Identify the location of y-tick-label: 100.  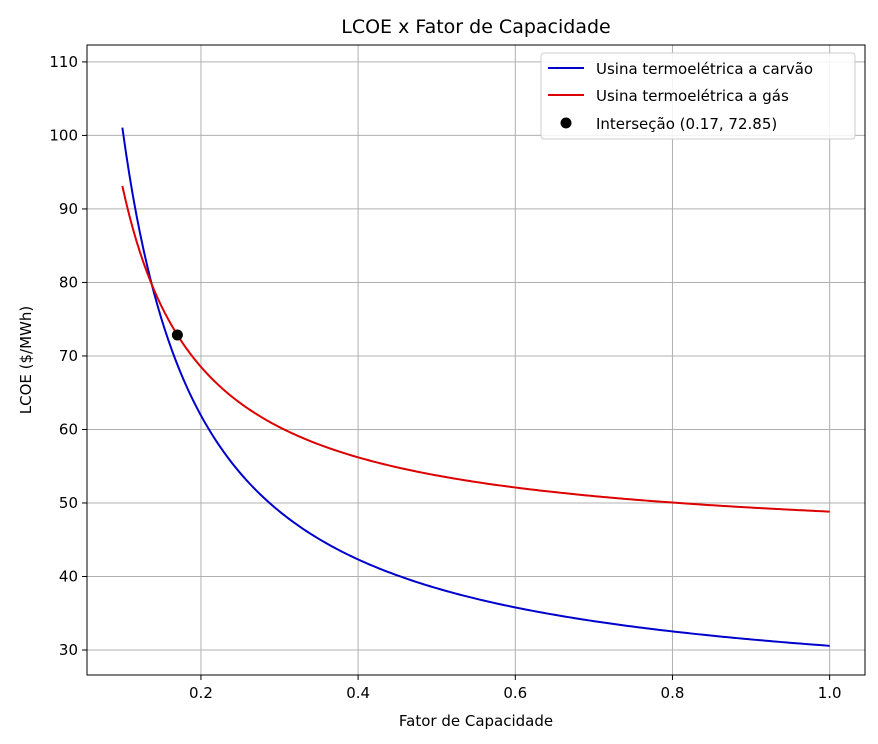
(63, 135).